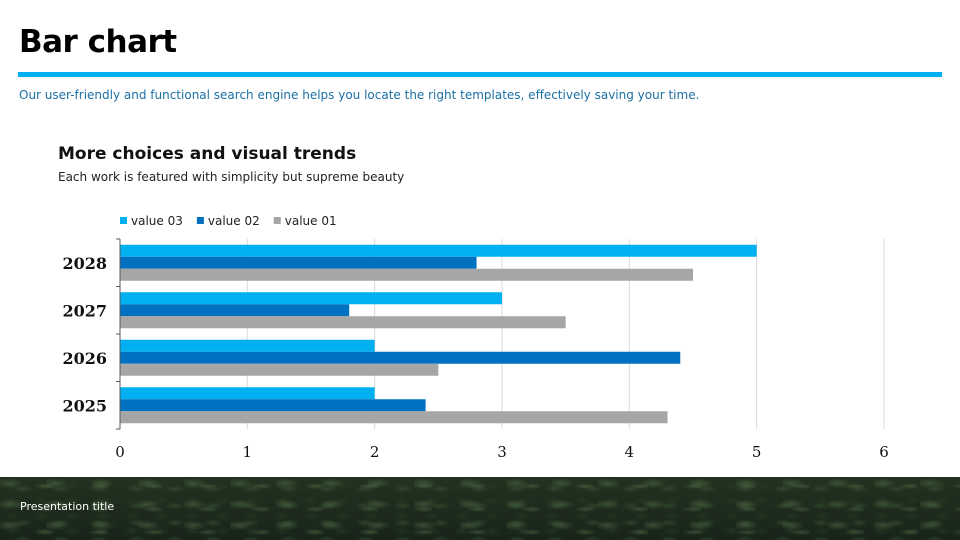 This screenshot has height=540, width=960. I want to click on legend-label-value-01: value 01, so click(311, 221).